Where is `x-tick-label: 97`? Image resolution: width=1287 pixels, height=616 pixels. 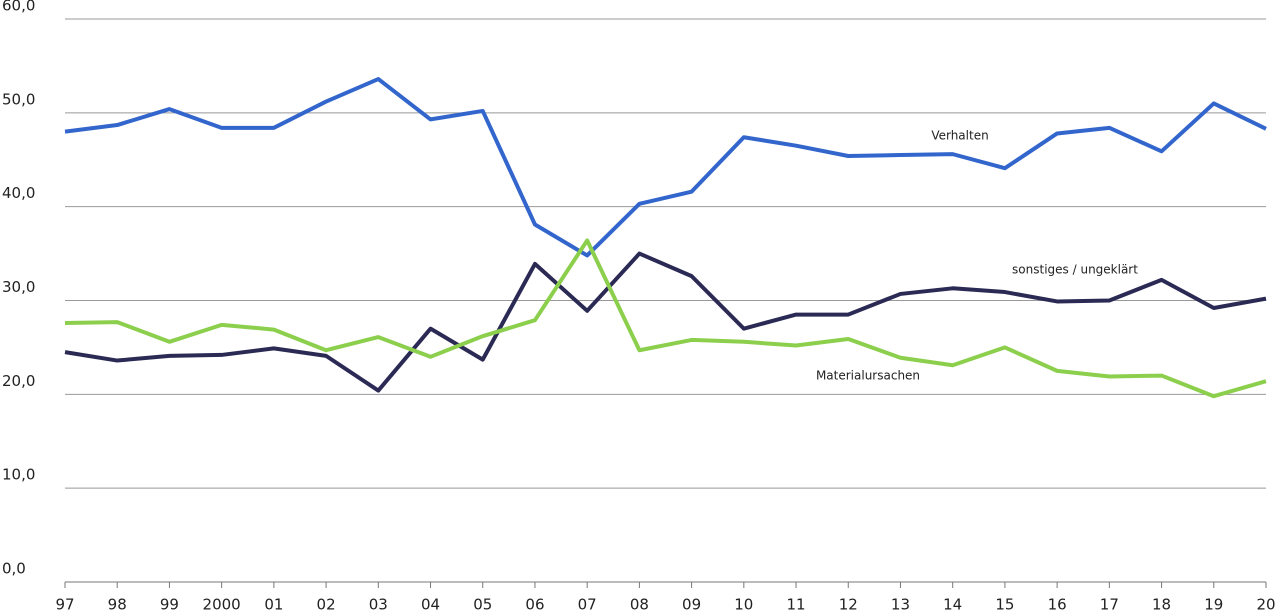
x-tick-label: 97 is located at coordinates (64, 605).